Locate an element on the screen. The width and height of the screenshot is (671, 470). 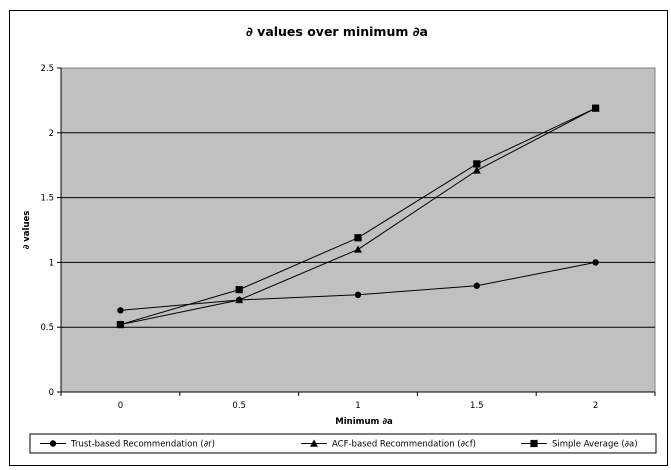
x-tick-labels: 0 0.5 1 1.5 2 is located at coordinates (358, 406).